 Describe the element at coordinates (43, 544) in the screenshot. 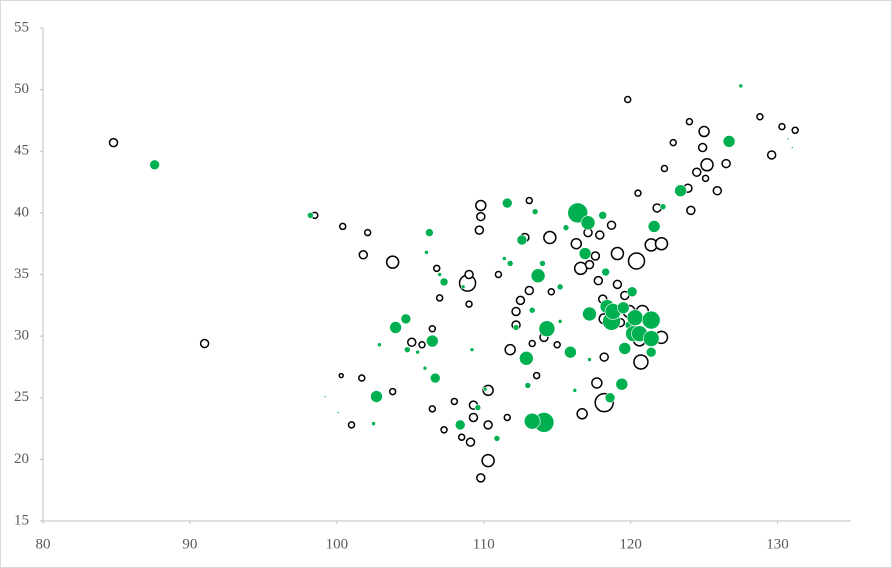

I see `x-tick-label: 80` at that location.